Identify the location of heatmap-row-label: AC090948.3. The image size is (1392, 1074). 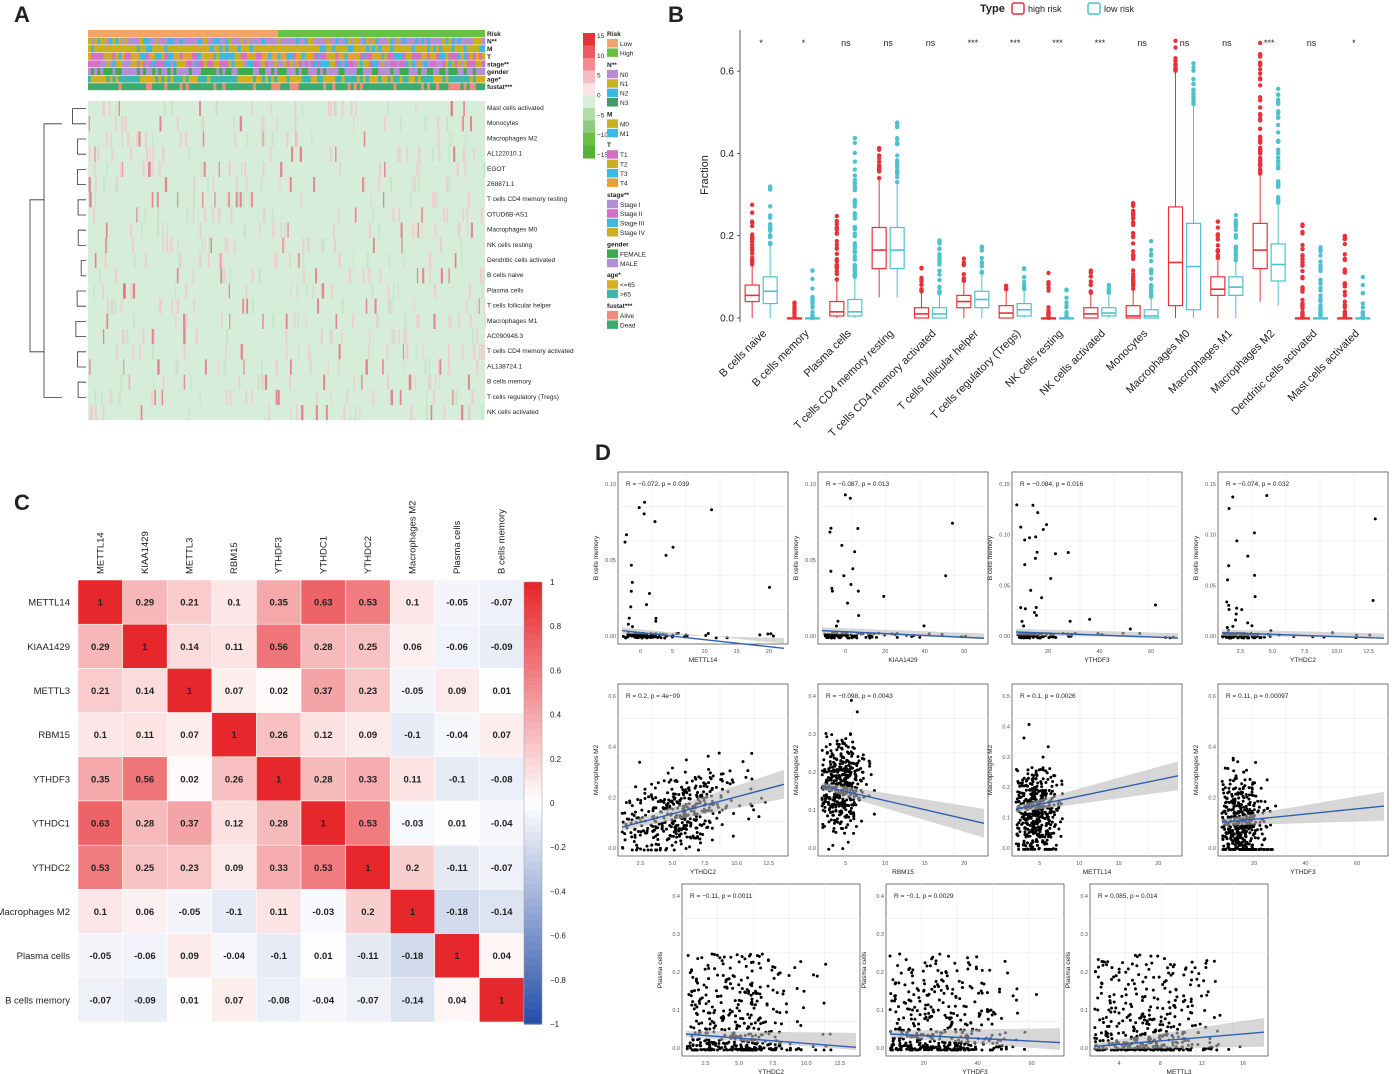
(505, 336).